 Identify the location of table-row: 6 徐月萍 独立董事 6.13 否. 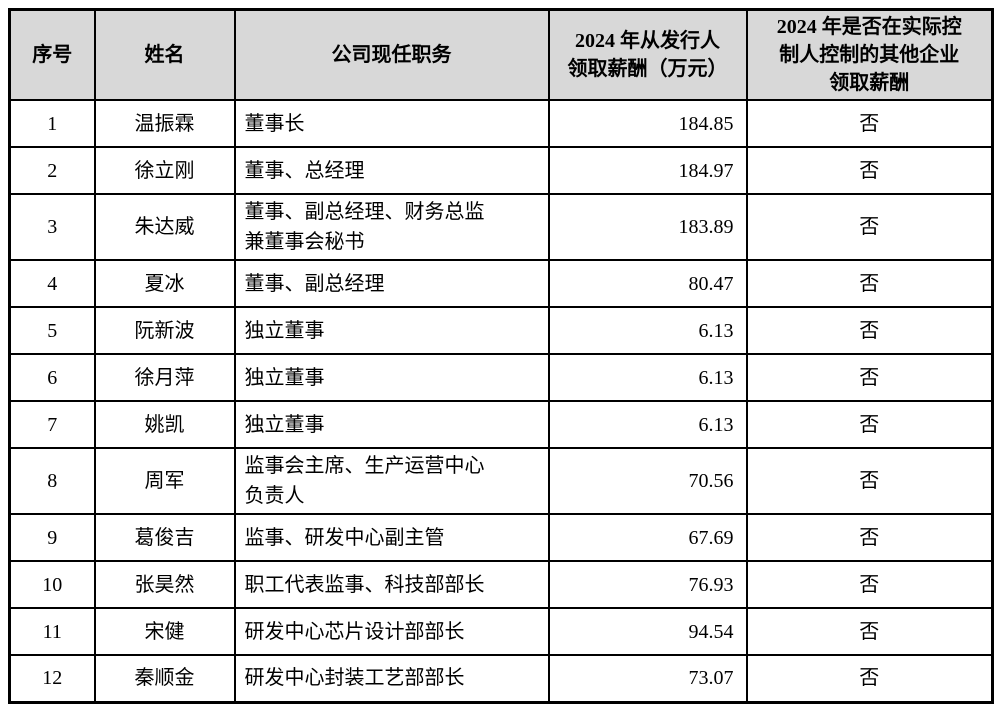
(501, 377).